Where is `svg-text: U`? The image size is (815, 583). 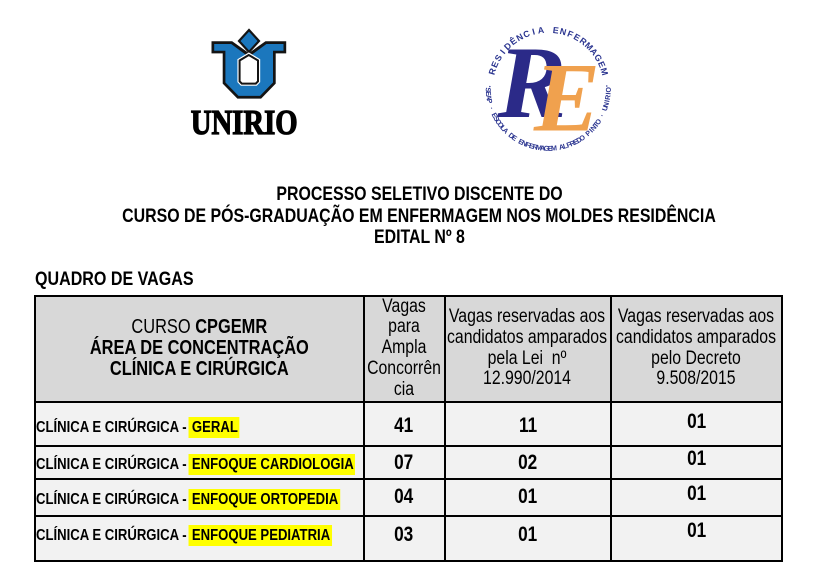
svg-text: U is located at coordinates (605, 109).